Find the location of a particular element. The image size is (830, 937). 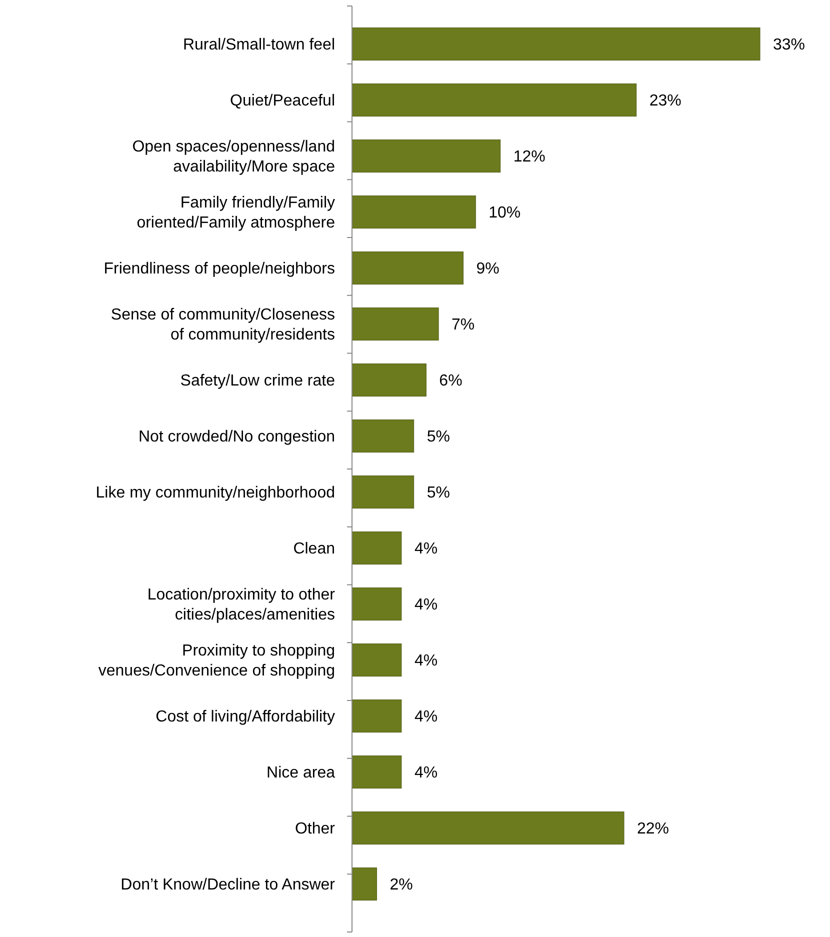

y-tick-label: Proximity to shopping venues/Convenience of shopping is located at coordinates (216, 661).